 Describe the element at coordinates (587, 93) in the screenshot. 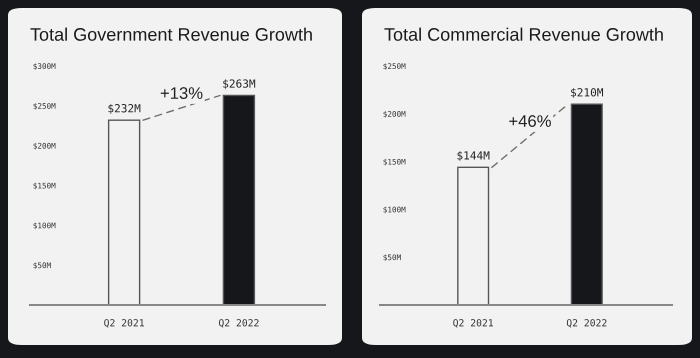

I see `data-label: $210M` at that location.